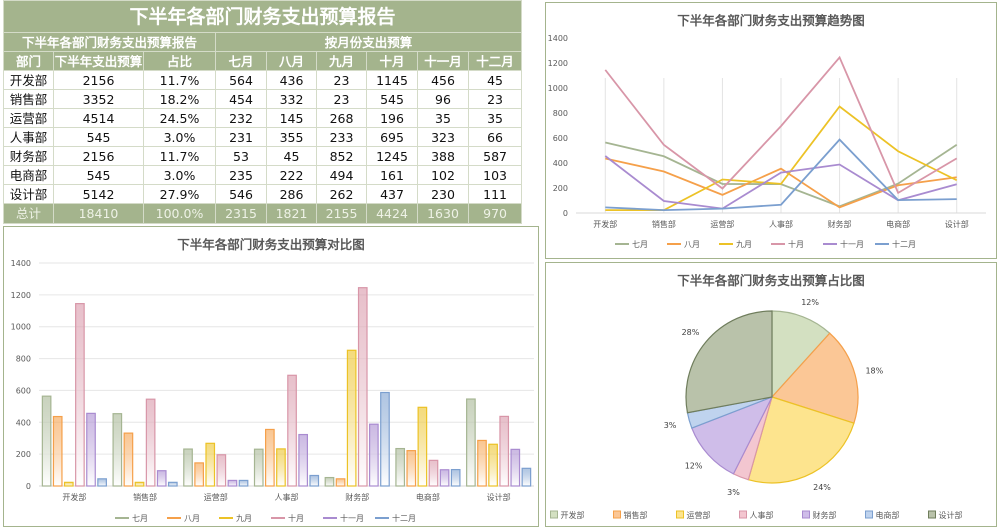  Describe the element at coordinates (241, 213) in the screenshot. I see `total-cell: 2315` at that location.